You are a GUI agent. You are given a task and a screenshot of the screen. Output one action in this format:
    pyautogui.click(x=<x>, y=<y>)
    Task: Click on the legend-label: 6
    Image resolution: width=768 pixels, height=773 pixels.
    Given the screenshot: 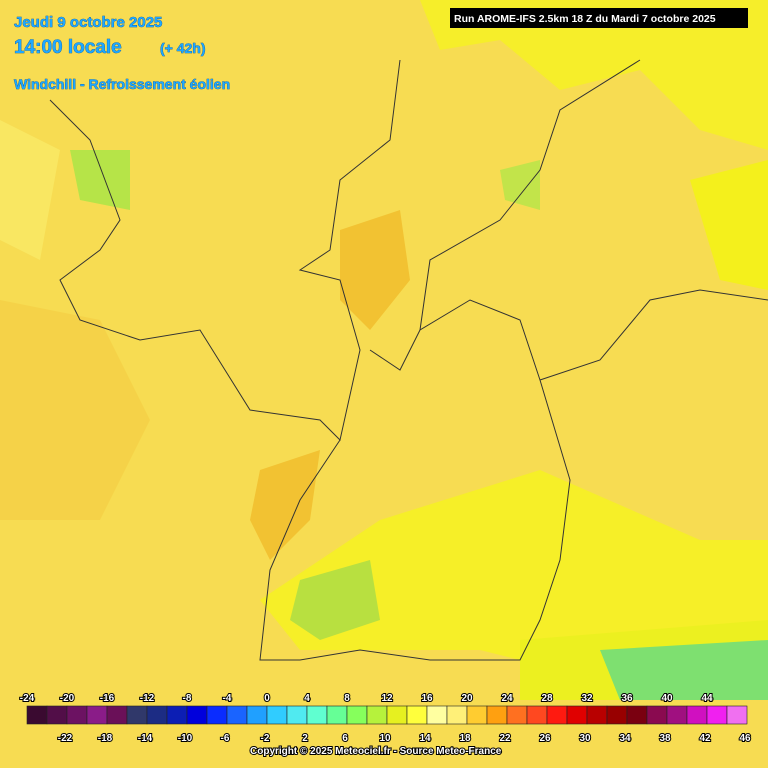 What is the action you would take?
    pyautogui.click(x=345, y=738)
    